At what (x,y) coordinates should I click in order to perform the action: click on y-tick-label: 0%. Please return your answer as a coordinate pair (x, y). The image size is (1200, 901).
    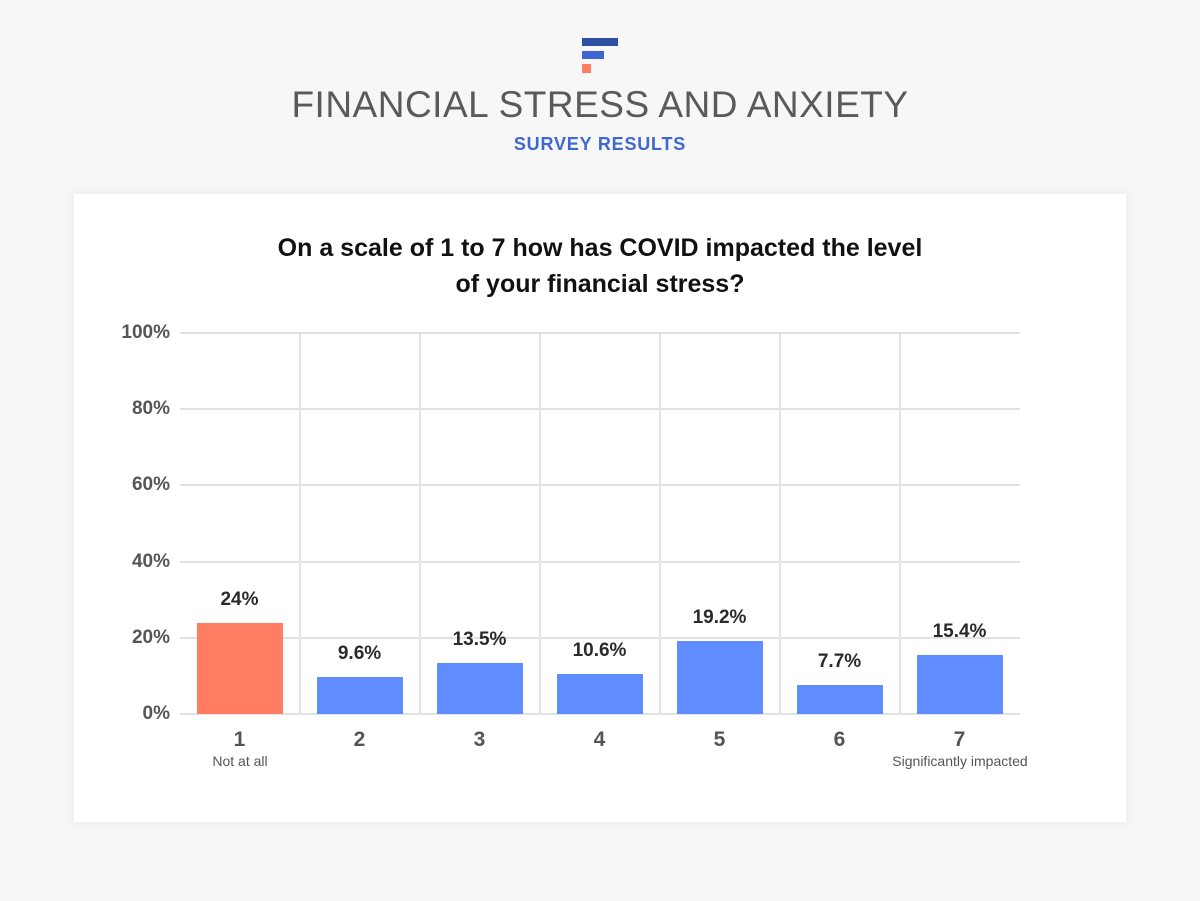
    Looking at the image, I should click on (156, 713).